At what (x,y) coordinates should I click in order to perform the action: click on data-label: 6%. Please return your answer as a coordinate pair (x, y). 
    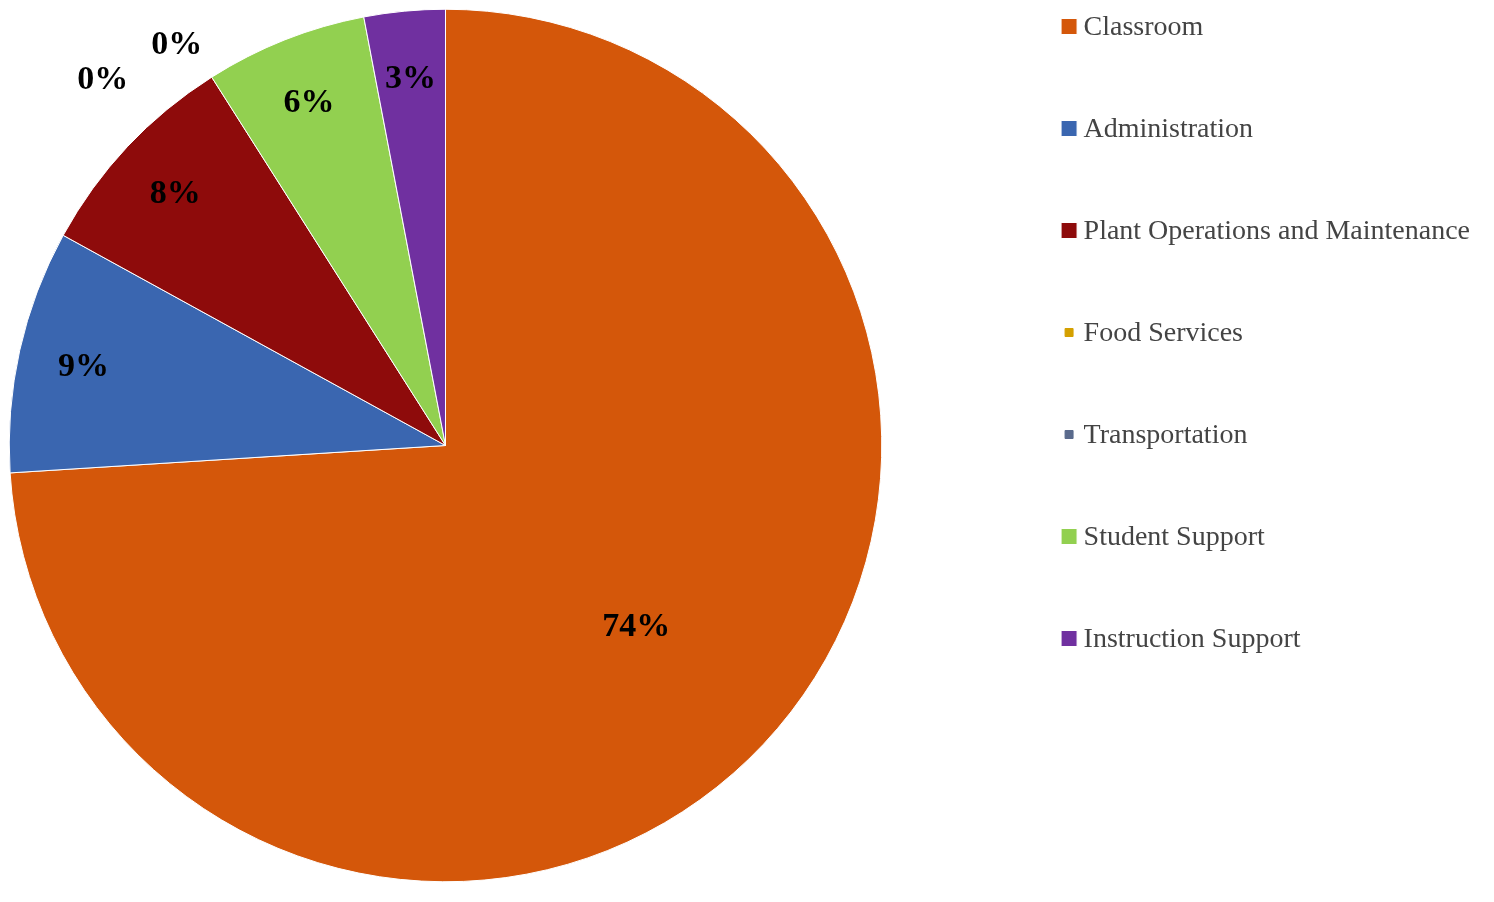
    Looking at the image, I should click on (309, 101).